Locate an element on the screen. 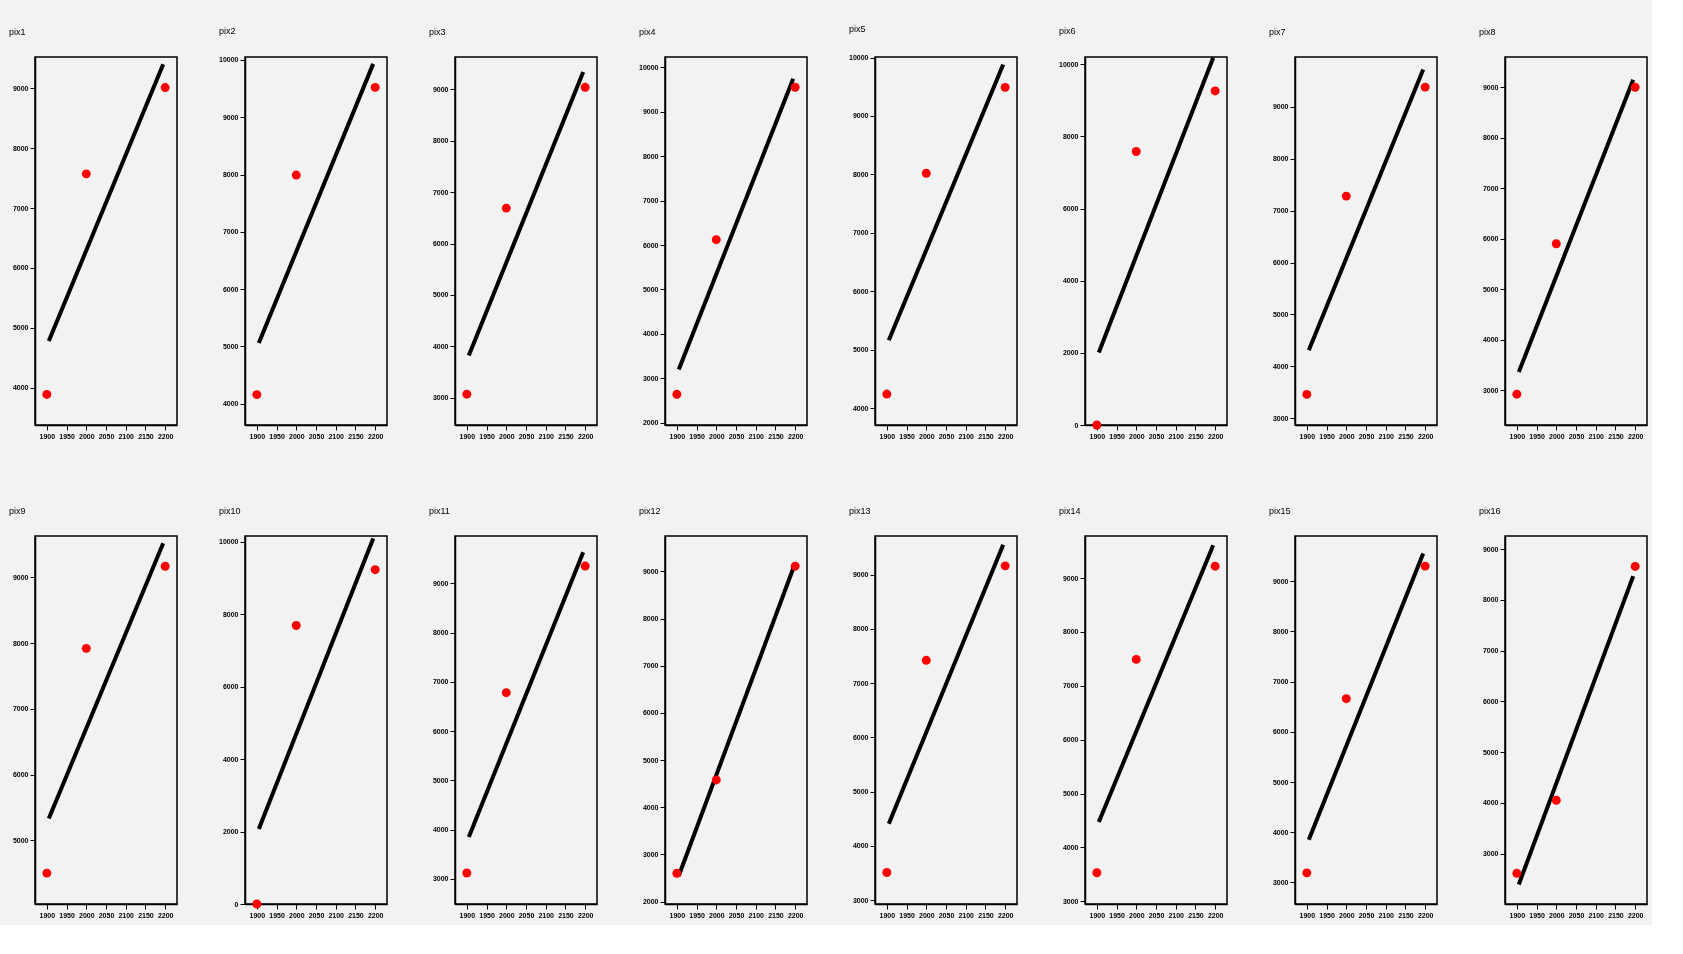 This screenshot has height=954, width=1683. chart-title: pix4 is located at coordinates (647, 32).